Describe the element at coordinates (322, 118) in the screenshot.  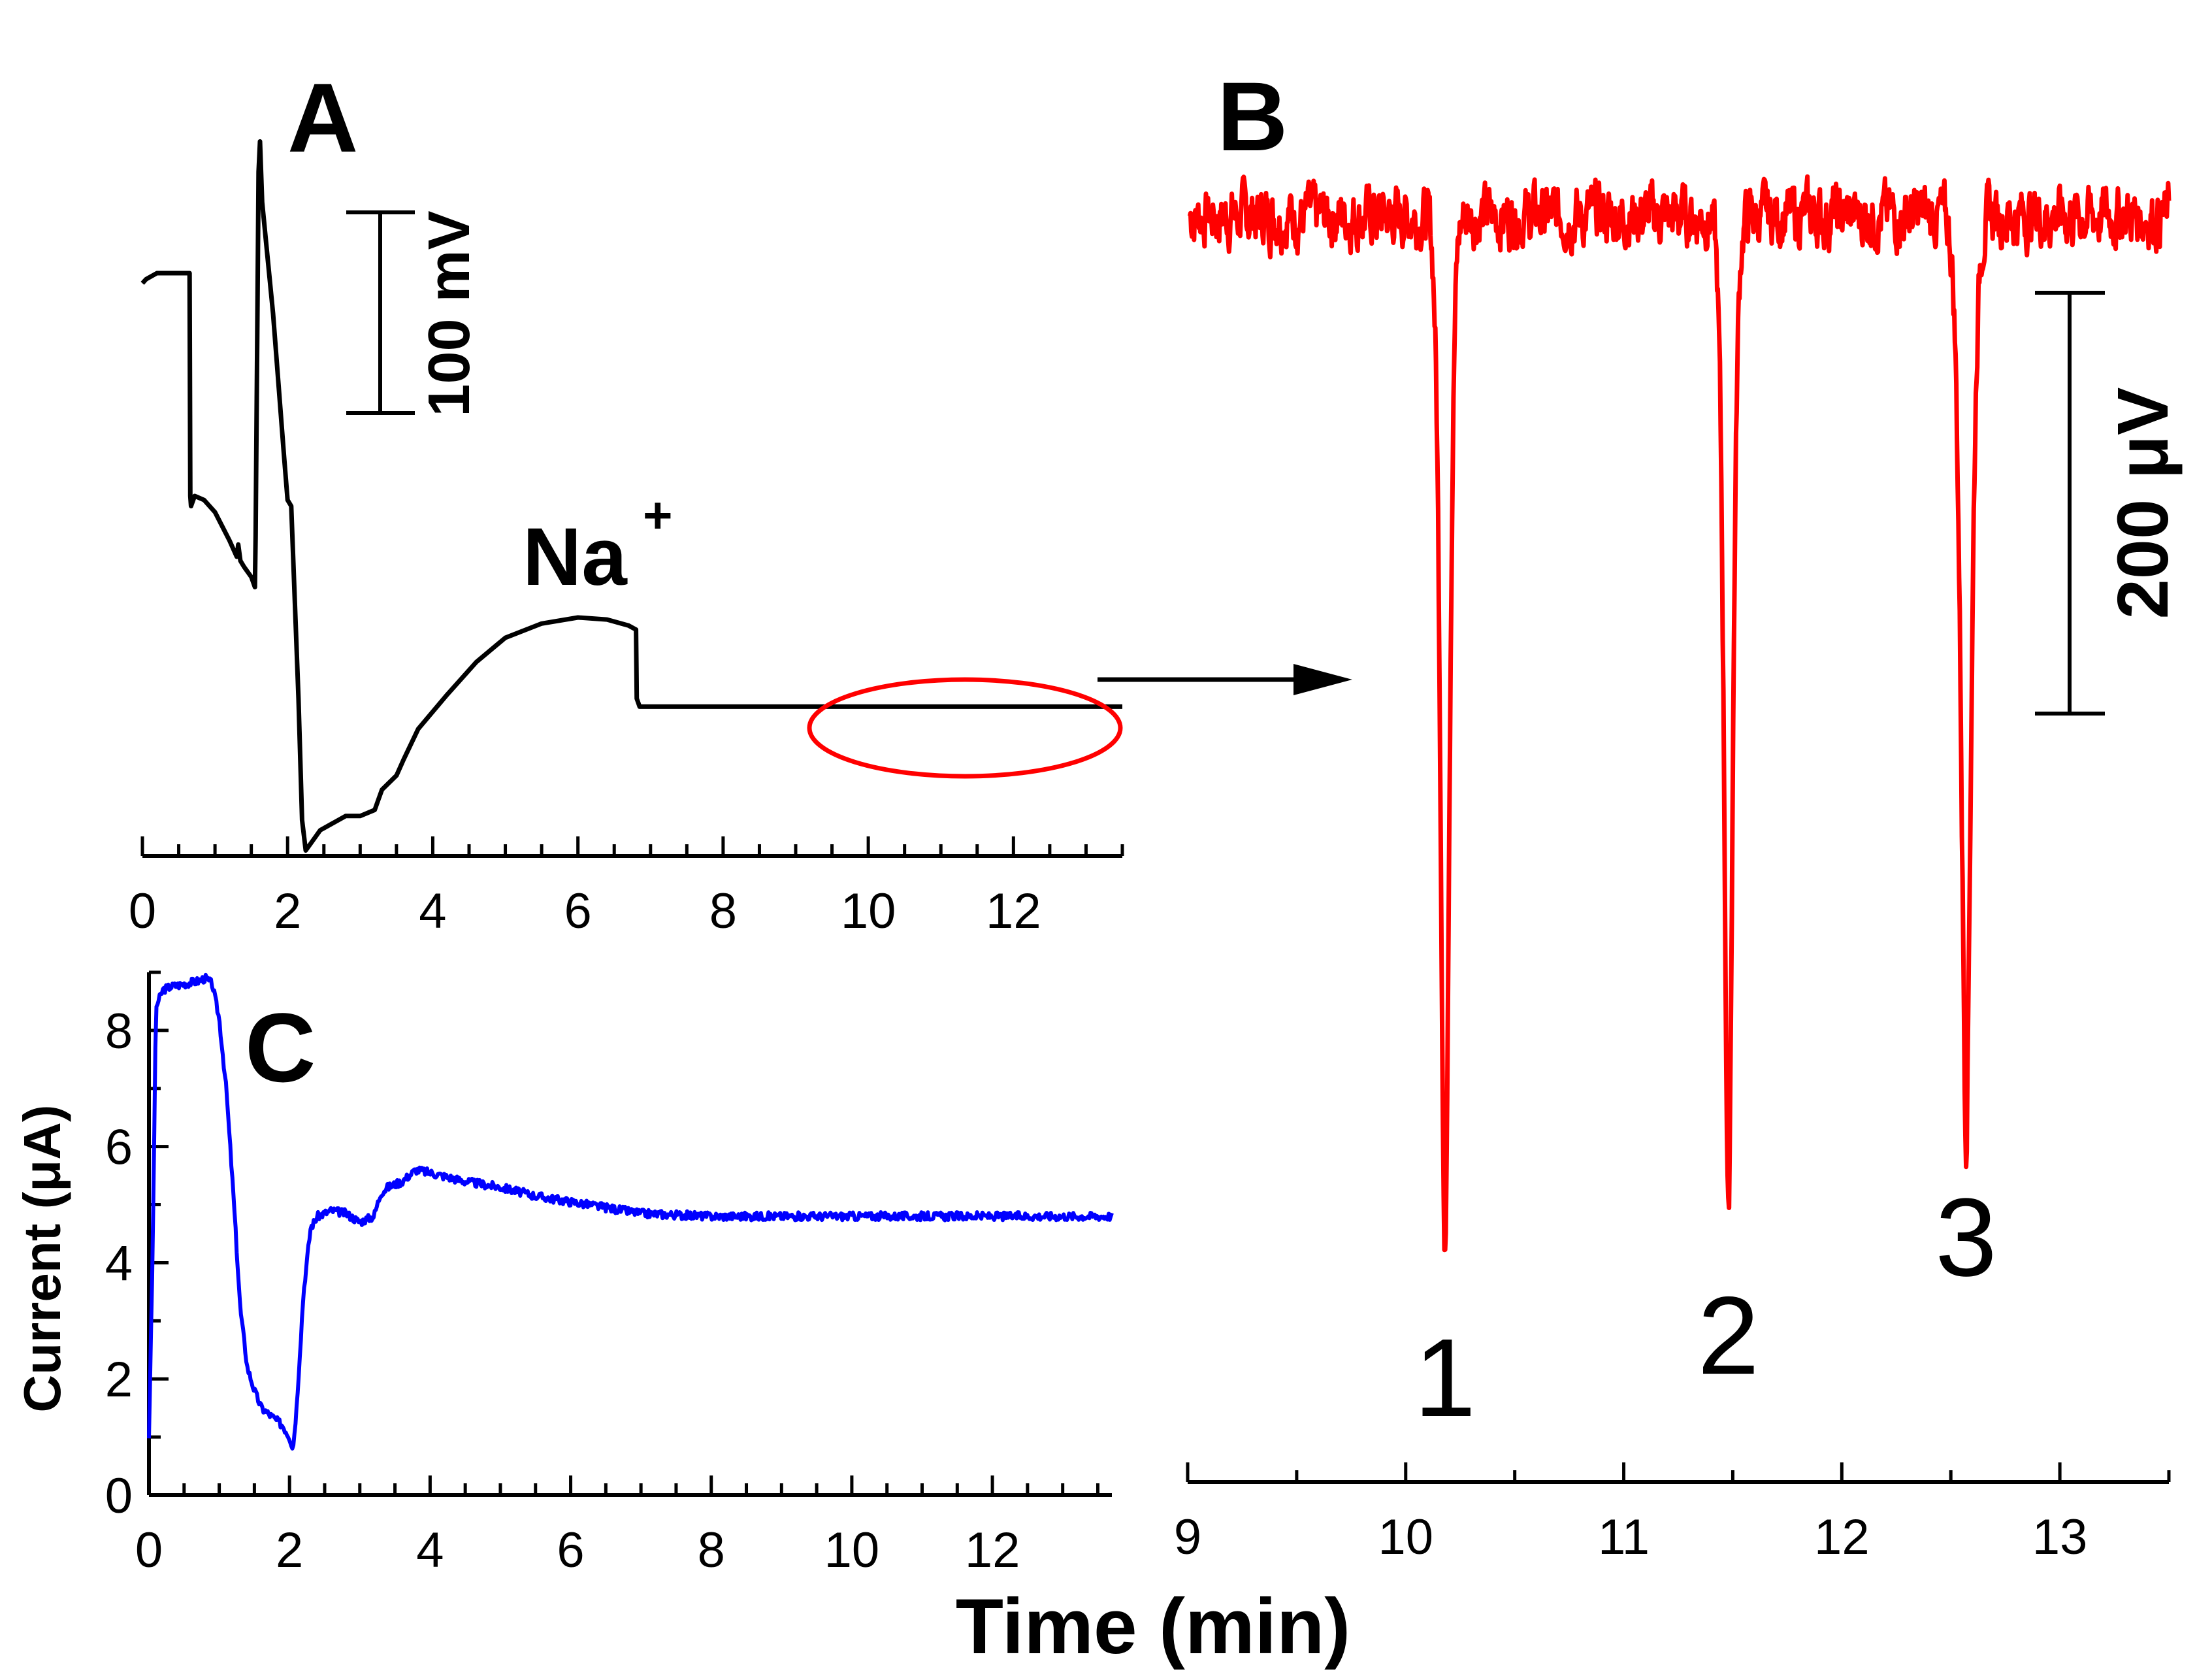
I see `panel-a-label: A` at that location.